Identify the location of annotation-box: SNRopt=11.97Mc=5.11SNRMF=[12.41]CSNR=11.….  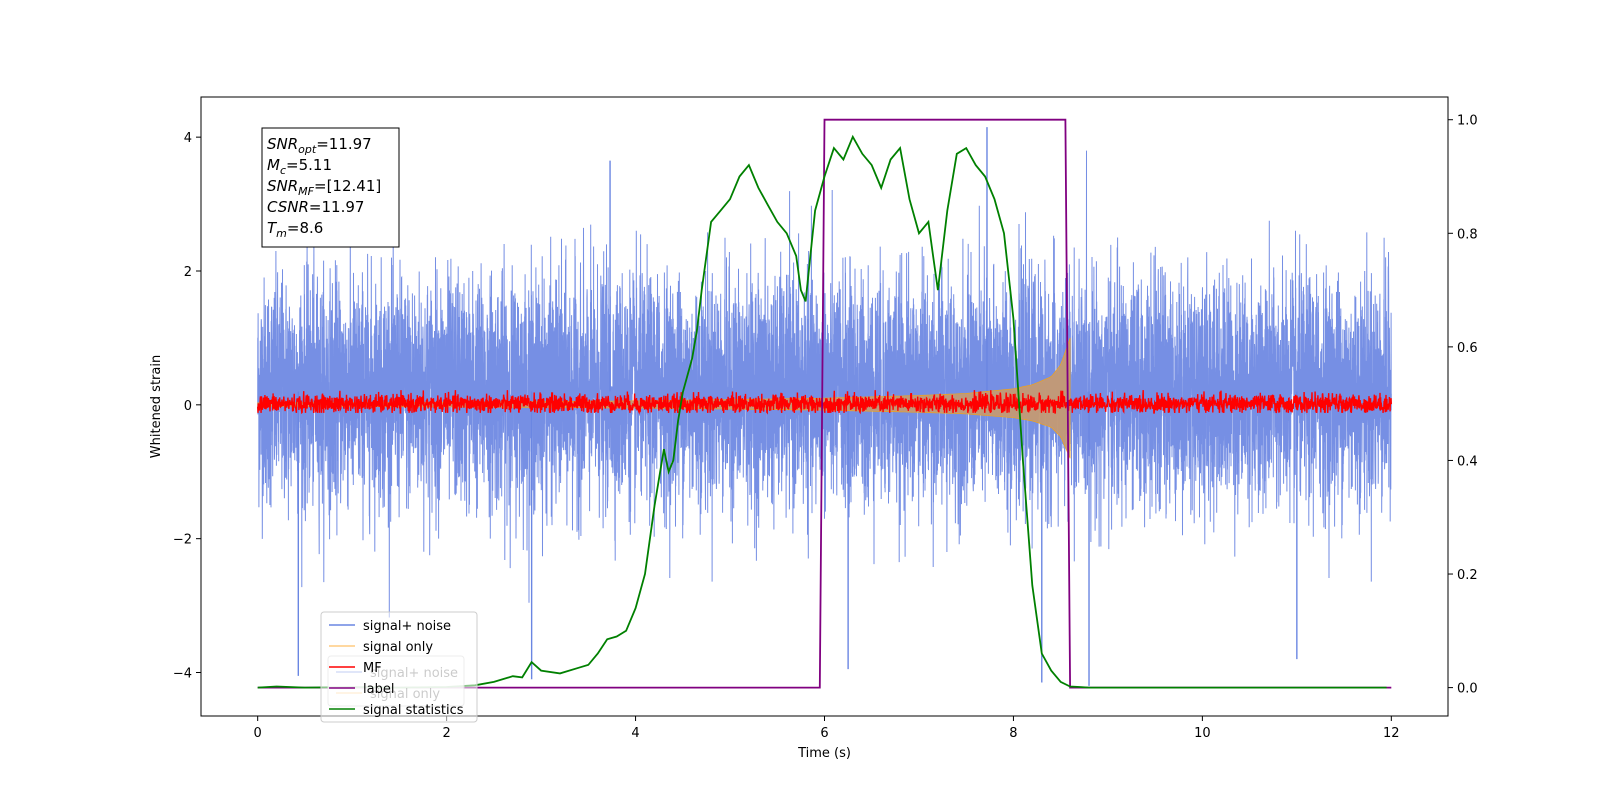
(330, 187).